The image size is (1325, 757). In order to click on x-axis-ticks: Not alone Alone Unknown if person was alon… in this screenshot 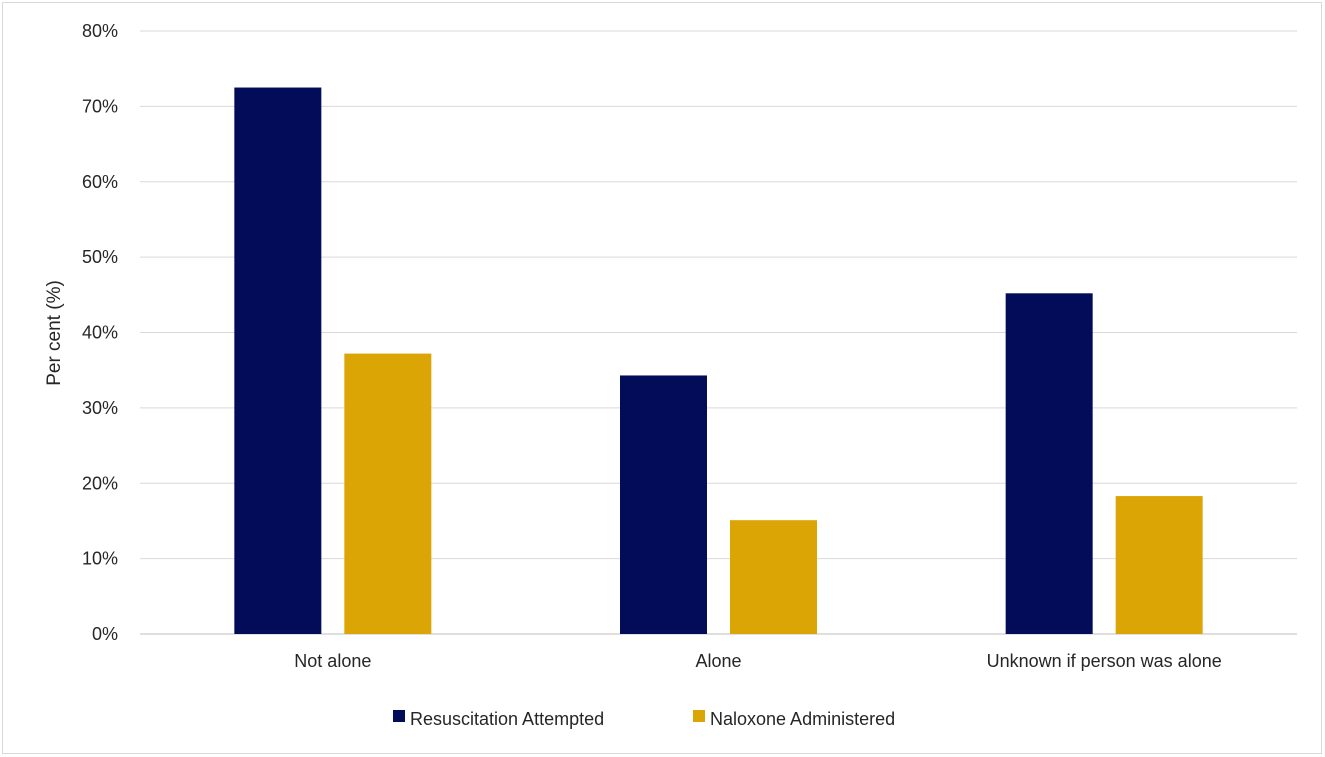, I will do `click(757, 661)`.